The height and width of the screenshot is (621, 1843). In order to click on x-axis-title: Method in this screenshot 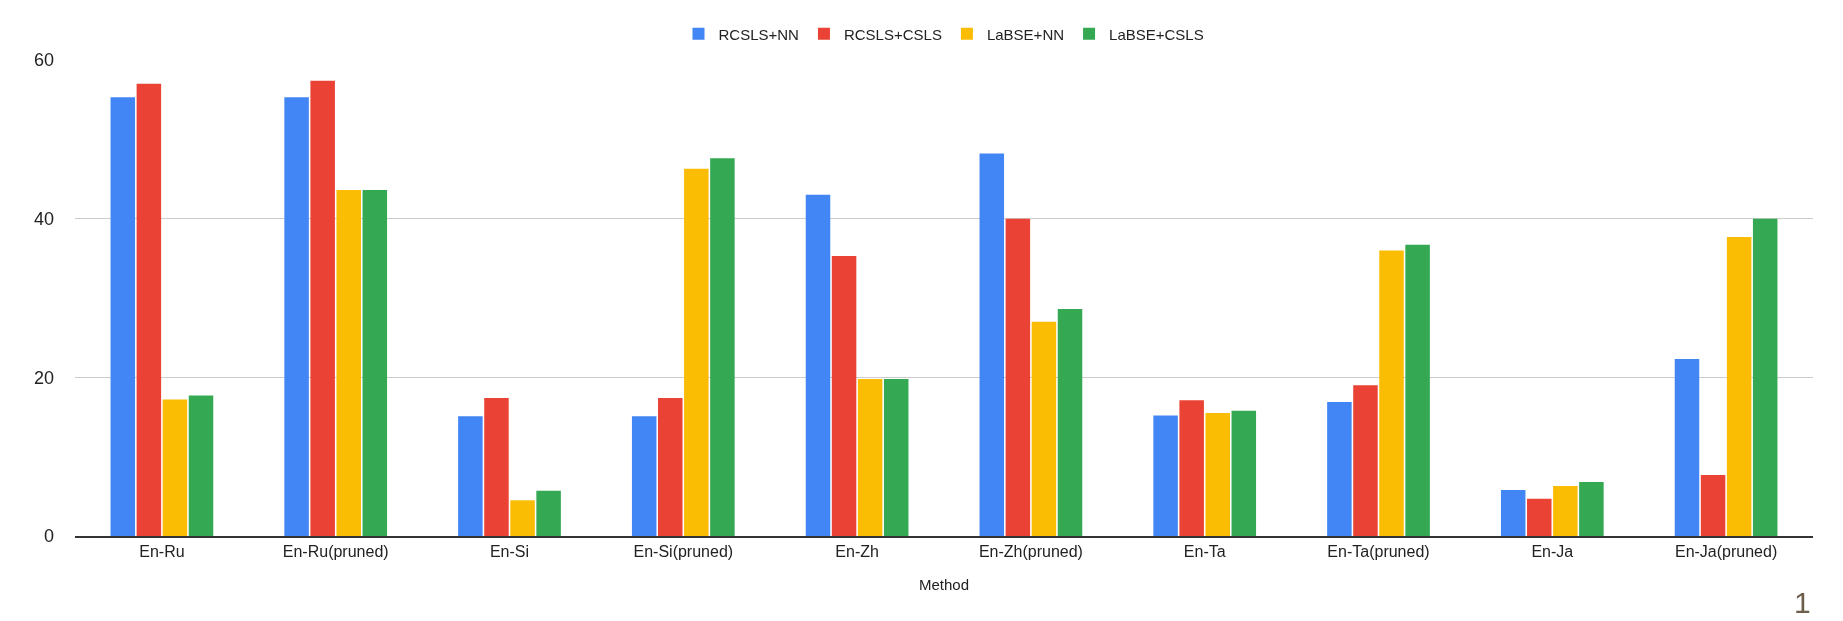, I will do `click(944, 584)`.